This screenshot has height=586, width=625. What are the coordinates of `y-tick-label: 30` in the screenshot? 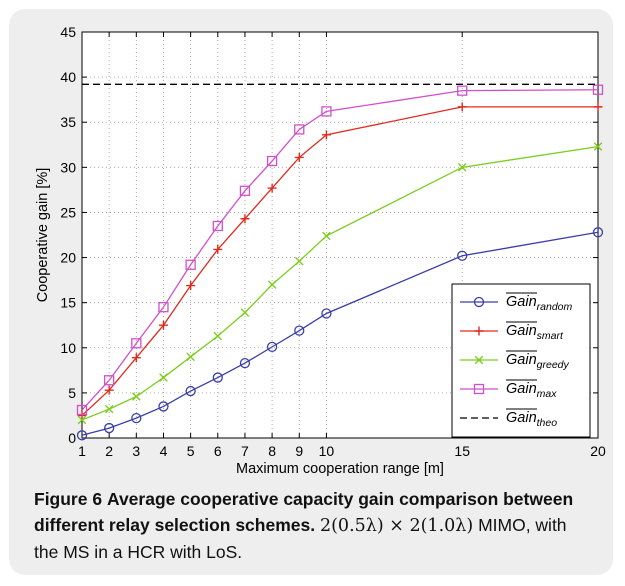 It's located at (68, 167).